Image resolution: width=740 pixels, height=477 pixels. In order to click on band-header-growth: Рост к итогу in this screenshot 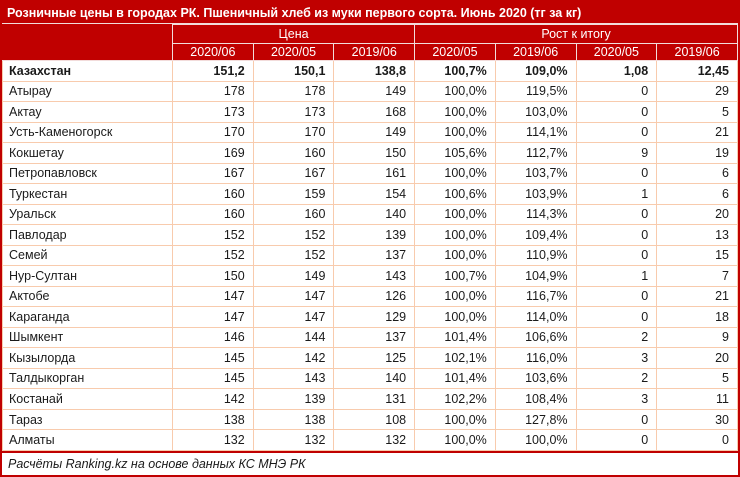, I will do `click(576, 34)`.